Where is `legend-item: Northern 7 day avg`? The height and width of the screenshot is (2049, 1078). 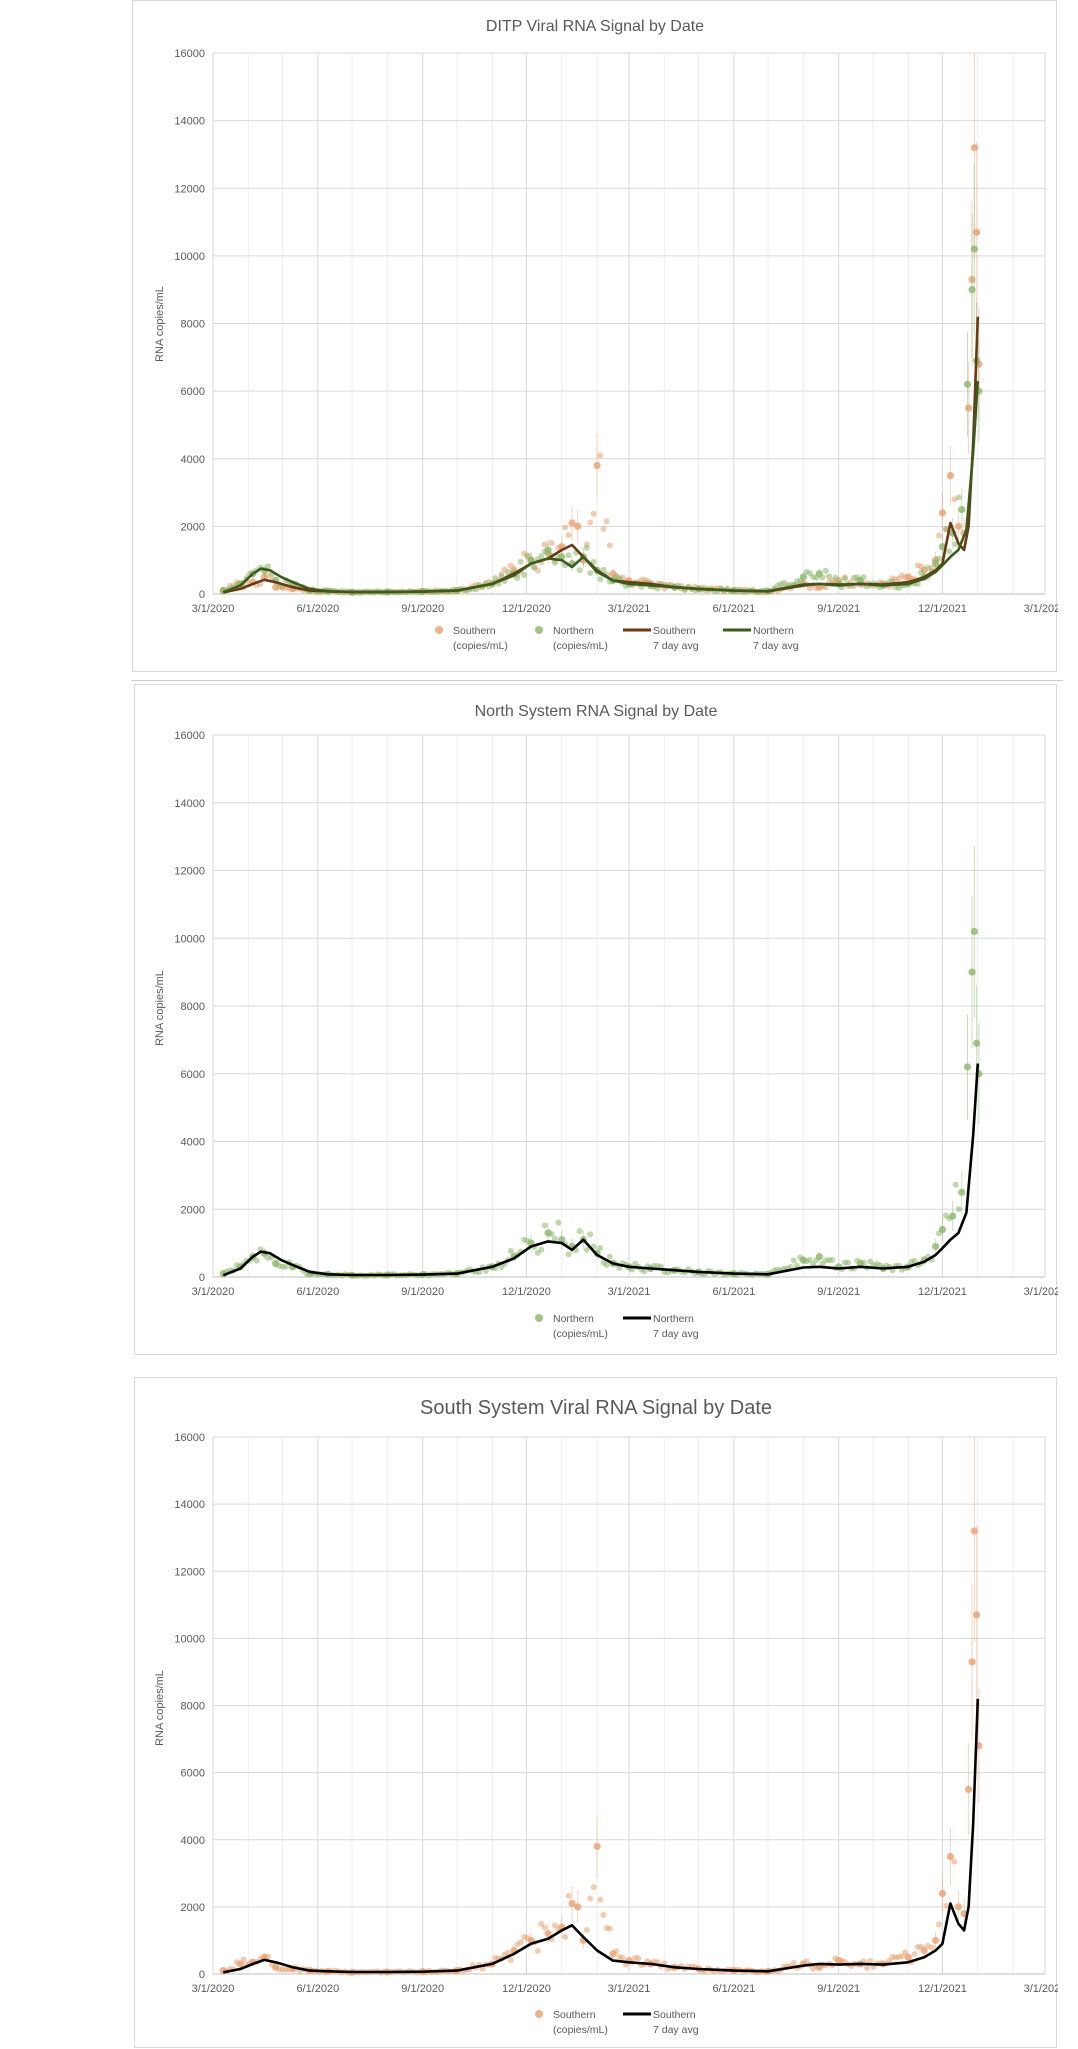
legend-item: Northern 7 day avg is located at coordinates (661, 1326).